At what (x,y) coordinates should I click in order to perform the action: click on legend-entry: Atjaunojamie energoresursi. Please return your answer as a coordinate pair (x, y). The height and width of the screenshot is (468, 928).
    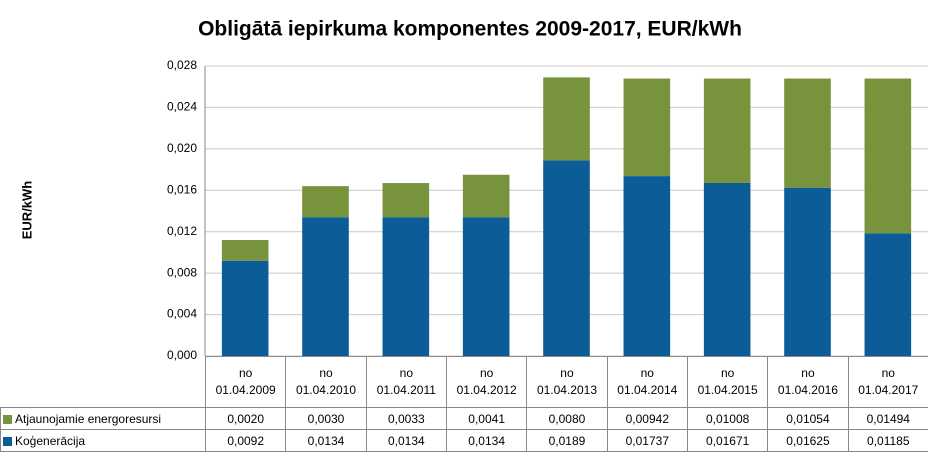
    Looking at the image, I should click on (103, 418).